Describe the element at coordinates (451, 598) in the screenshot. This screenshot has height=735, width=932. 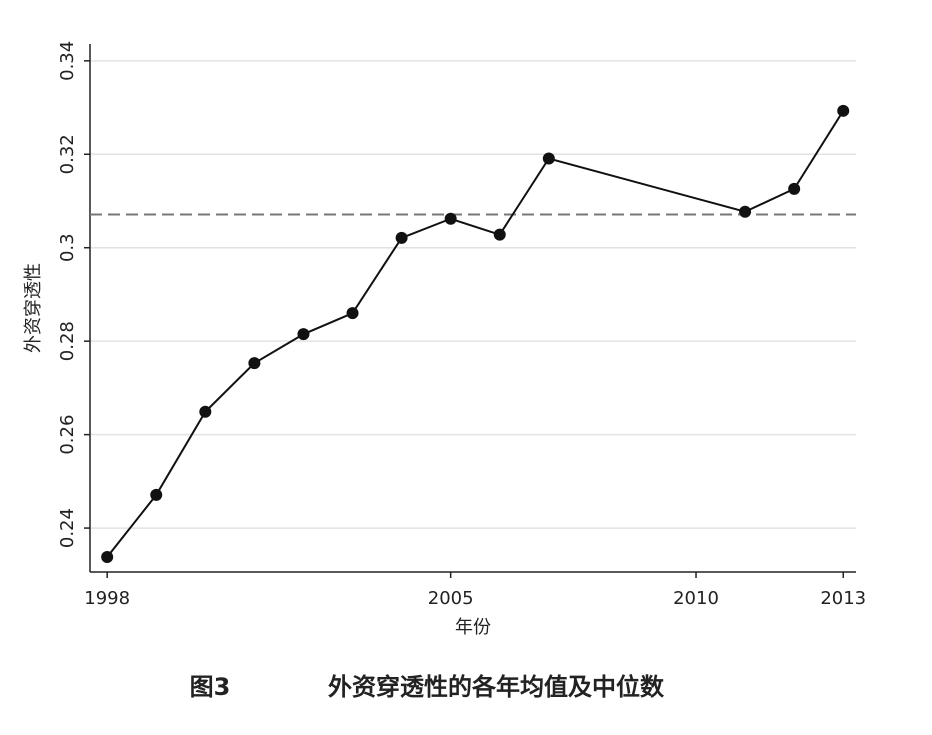
I see `x-tick-label: 2005` at that location.